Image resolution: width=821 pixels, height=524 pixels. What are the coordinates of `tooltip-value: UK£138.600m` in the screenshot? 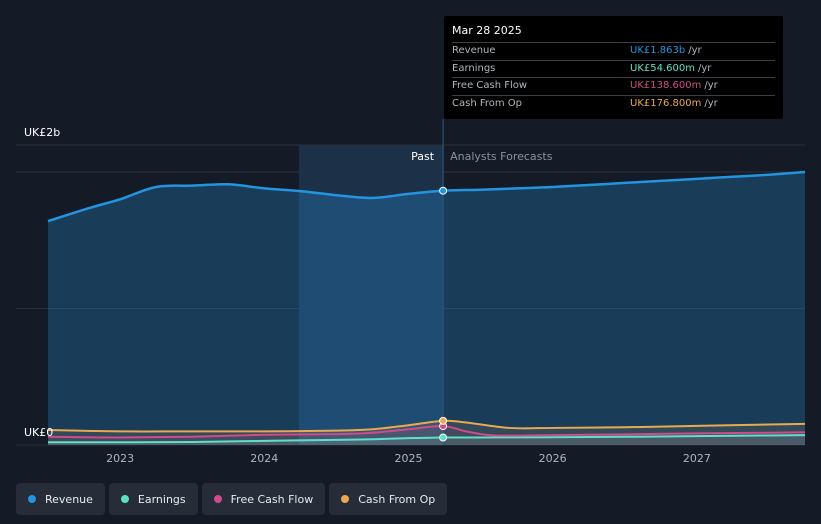 It's located at (666, 85).